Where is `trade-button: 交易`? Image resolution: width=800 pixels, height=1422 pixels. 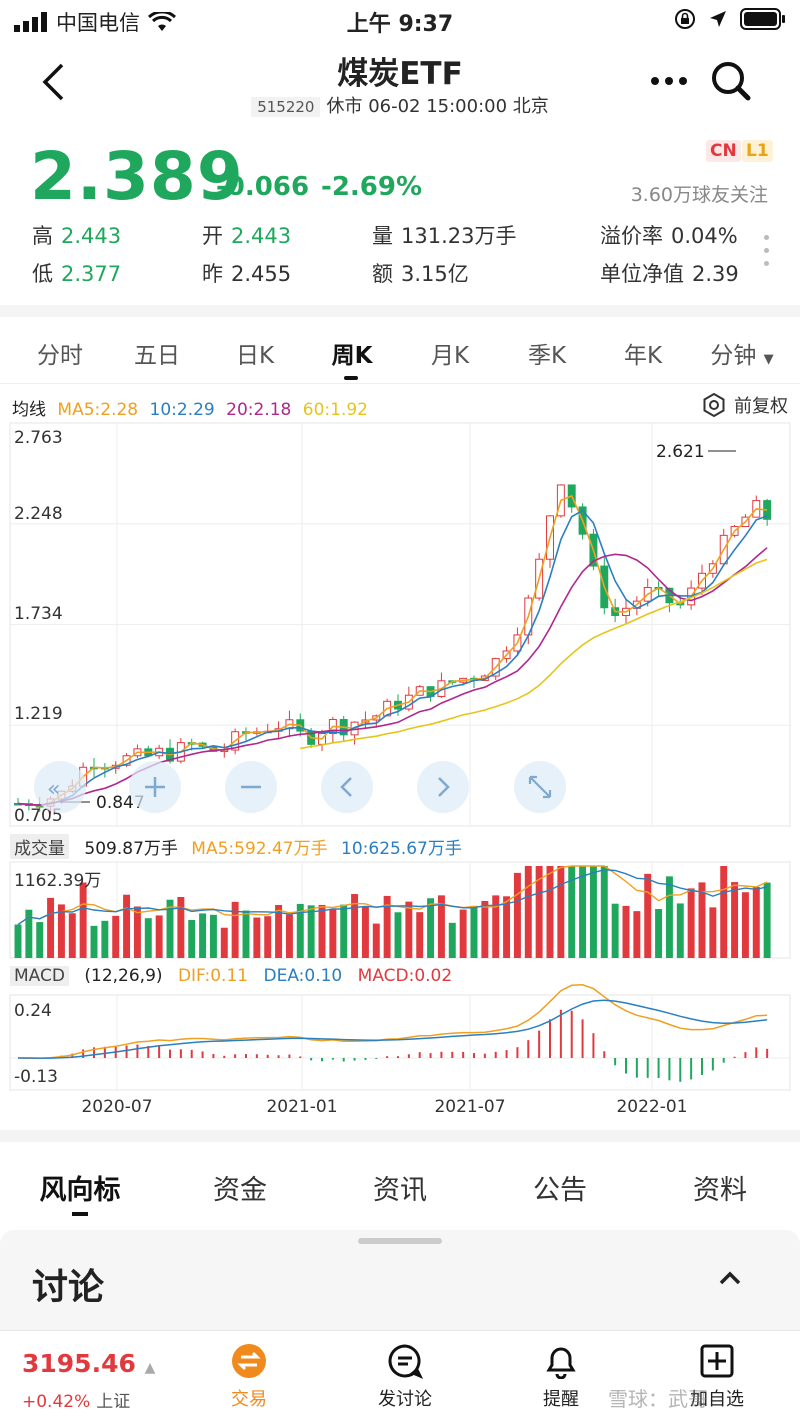 trade-button: 交易 is located at coordinates (249, 1377).